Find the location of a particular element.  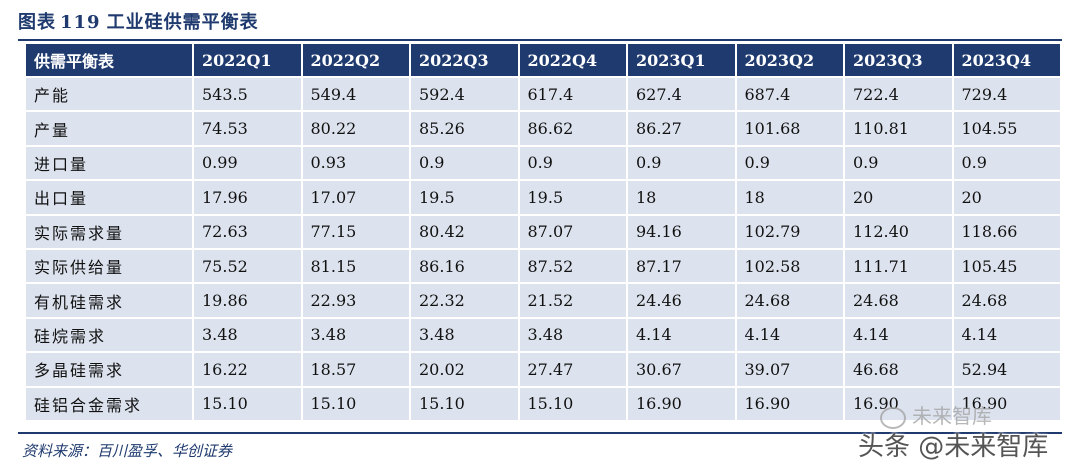

wechat-watermark-text: 未来智库 is located at coordinates (952, 416).